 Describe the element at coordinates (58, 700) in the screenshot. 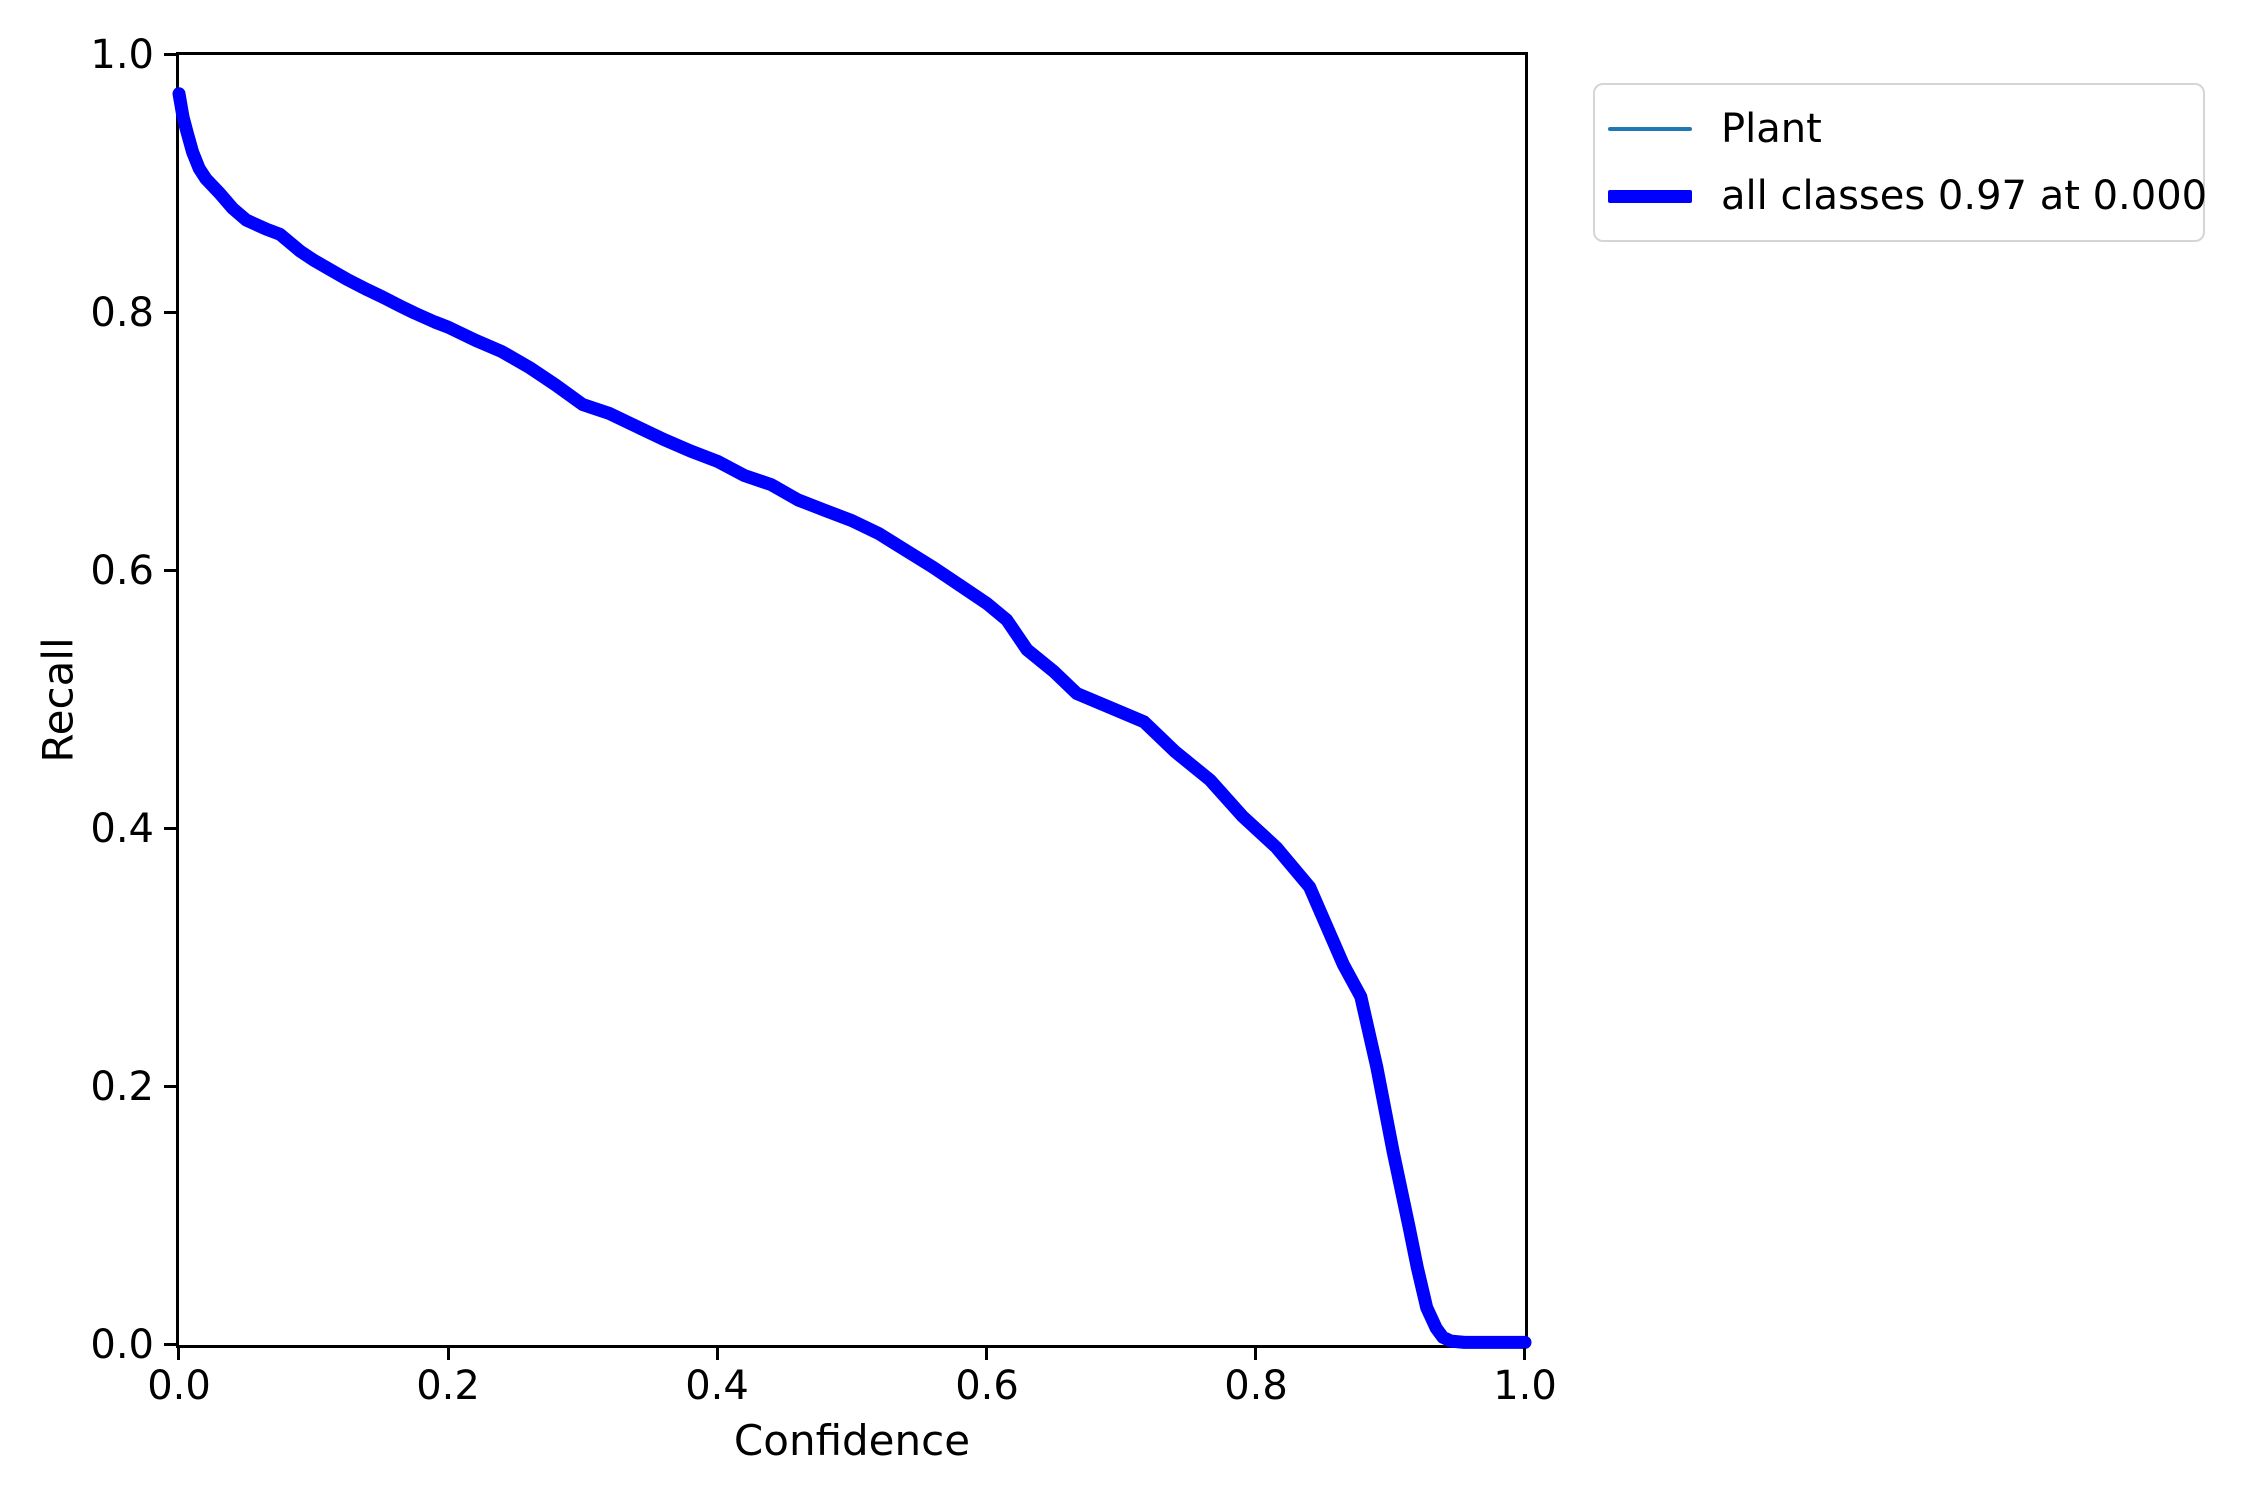

I see `y-axis-label: Recall` at that location.